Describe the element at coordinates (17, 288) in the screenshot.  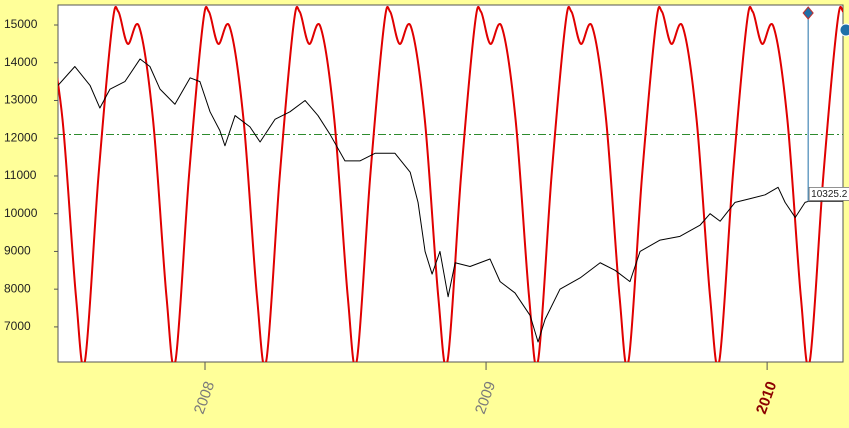
I see `y-tick-label: 8000` at that location.